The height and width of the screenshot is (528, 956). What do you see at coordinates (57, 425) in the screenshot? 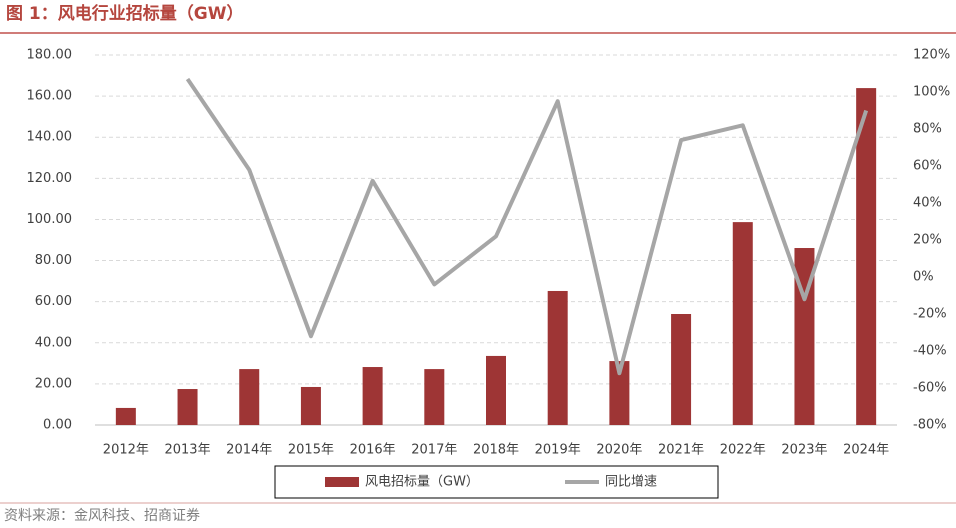
I see `y-tick-label: 0.00` at bounding box center [57, 425].